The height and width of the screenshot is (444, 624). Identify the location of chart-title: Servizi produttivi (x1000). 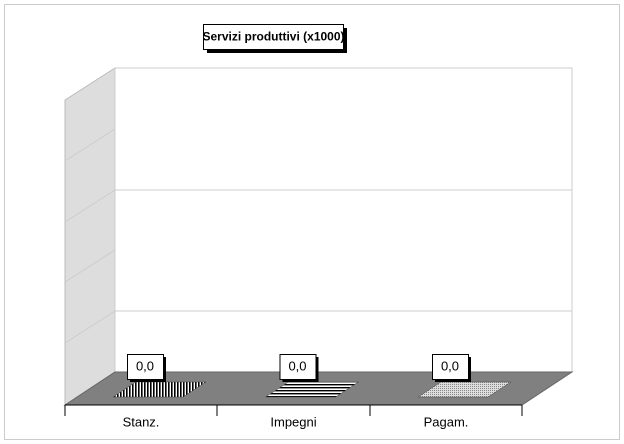
(273, 37).